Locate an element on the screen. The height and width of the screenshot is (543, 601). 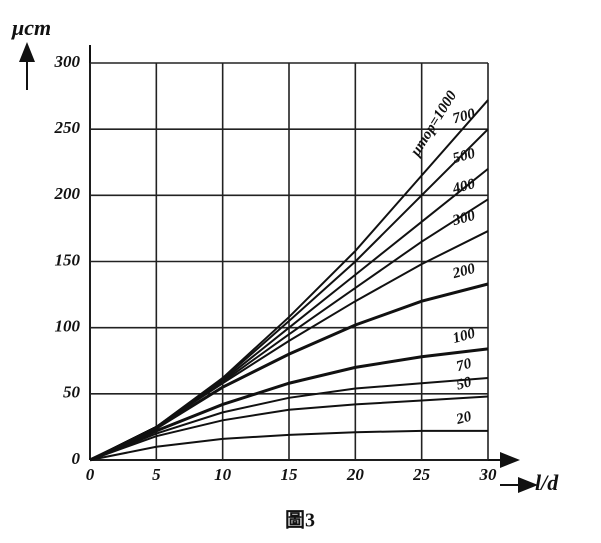
x-tick-label: 30 is located at coordinates (488, 474).